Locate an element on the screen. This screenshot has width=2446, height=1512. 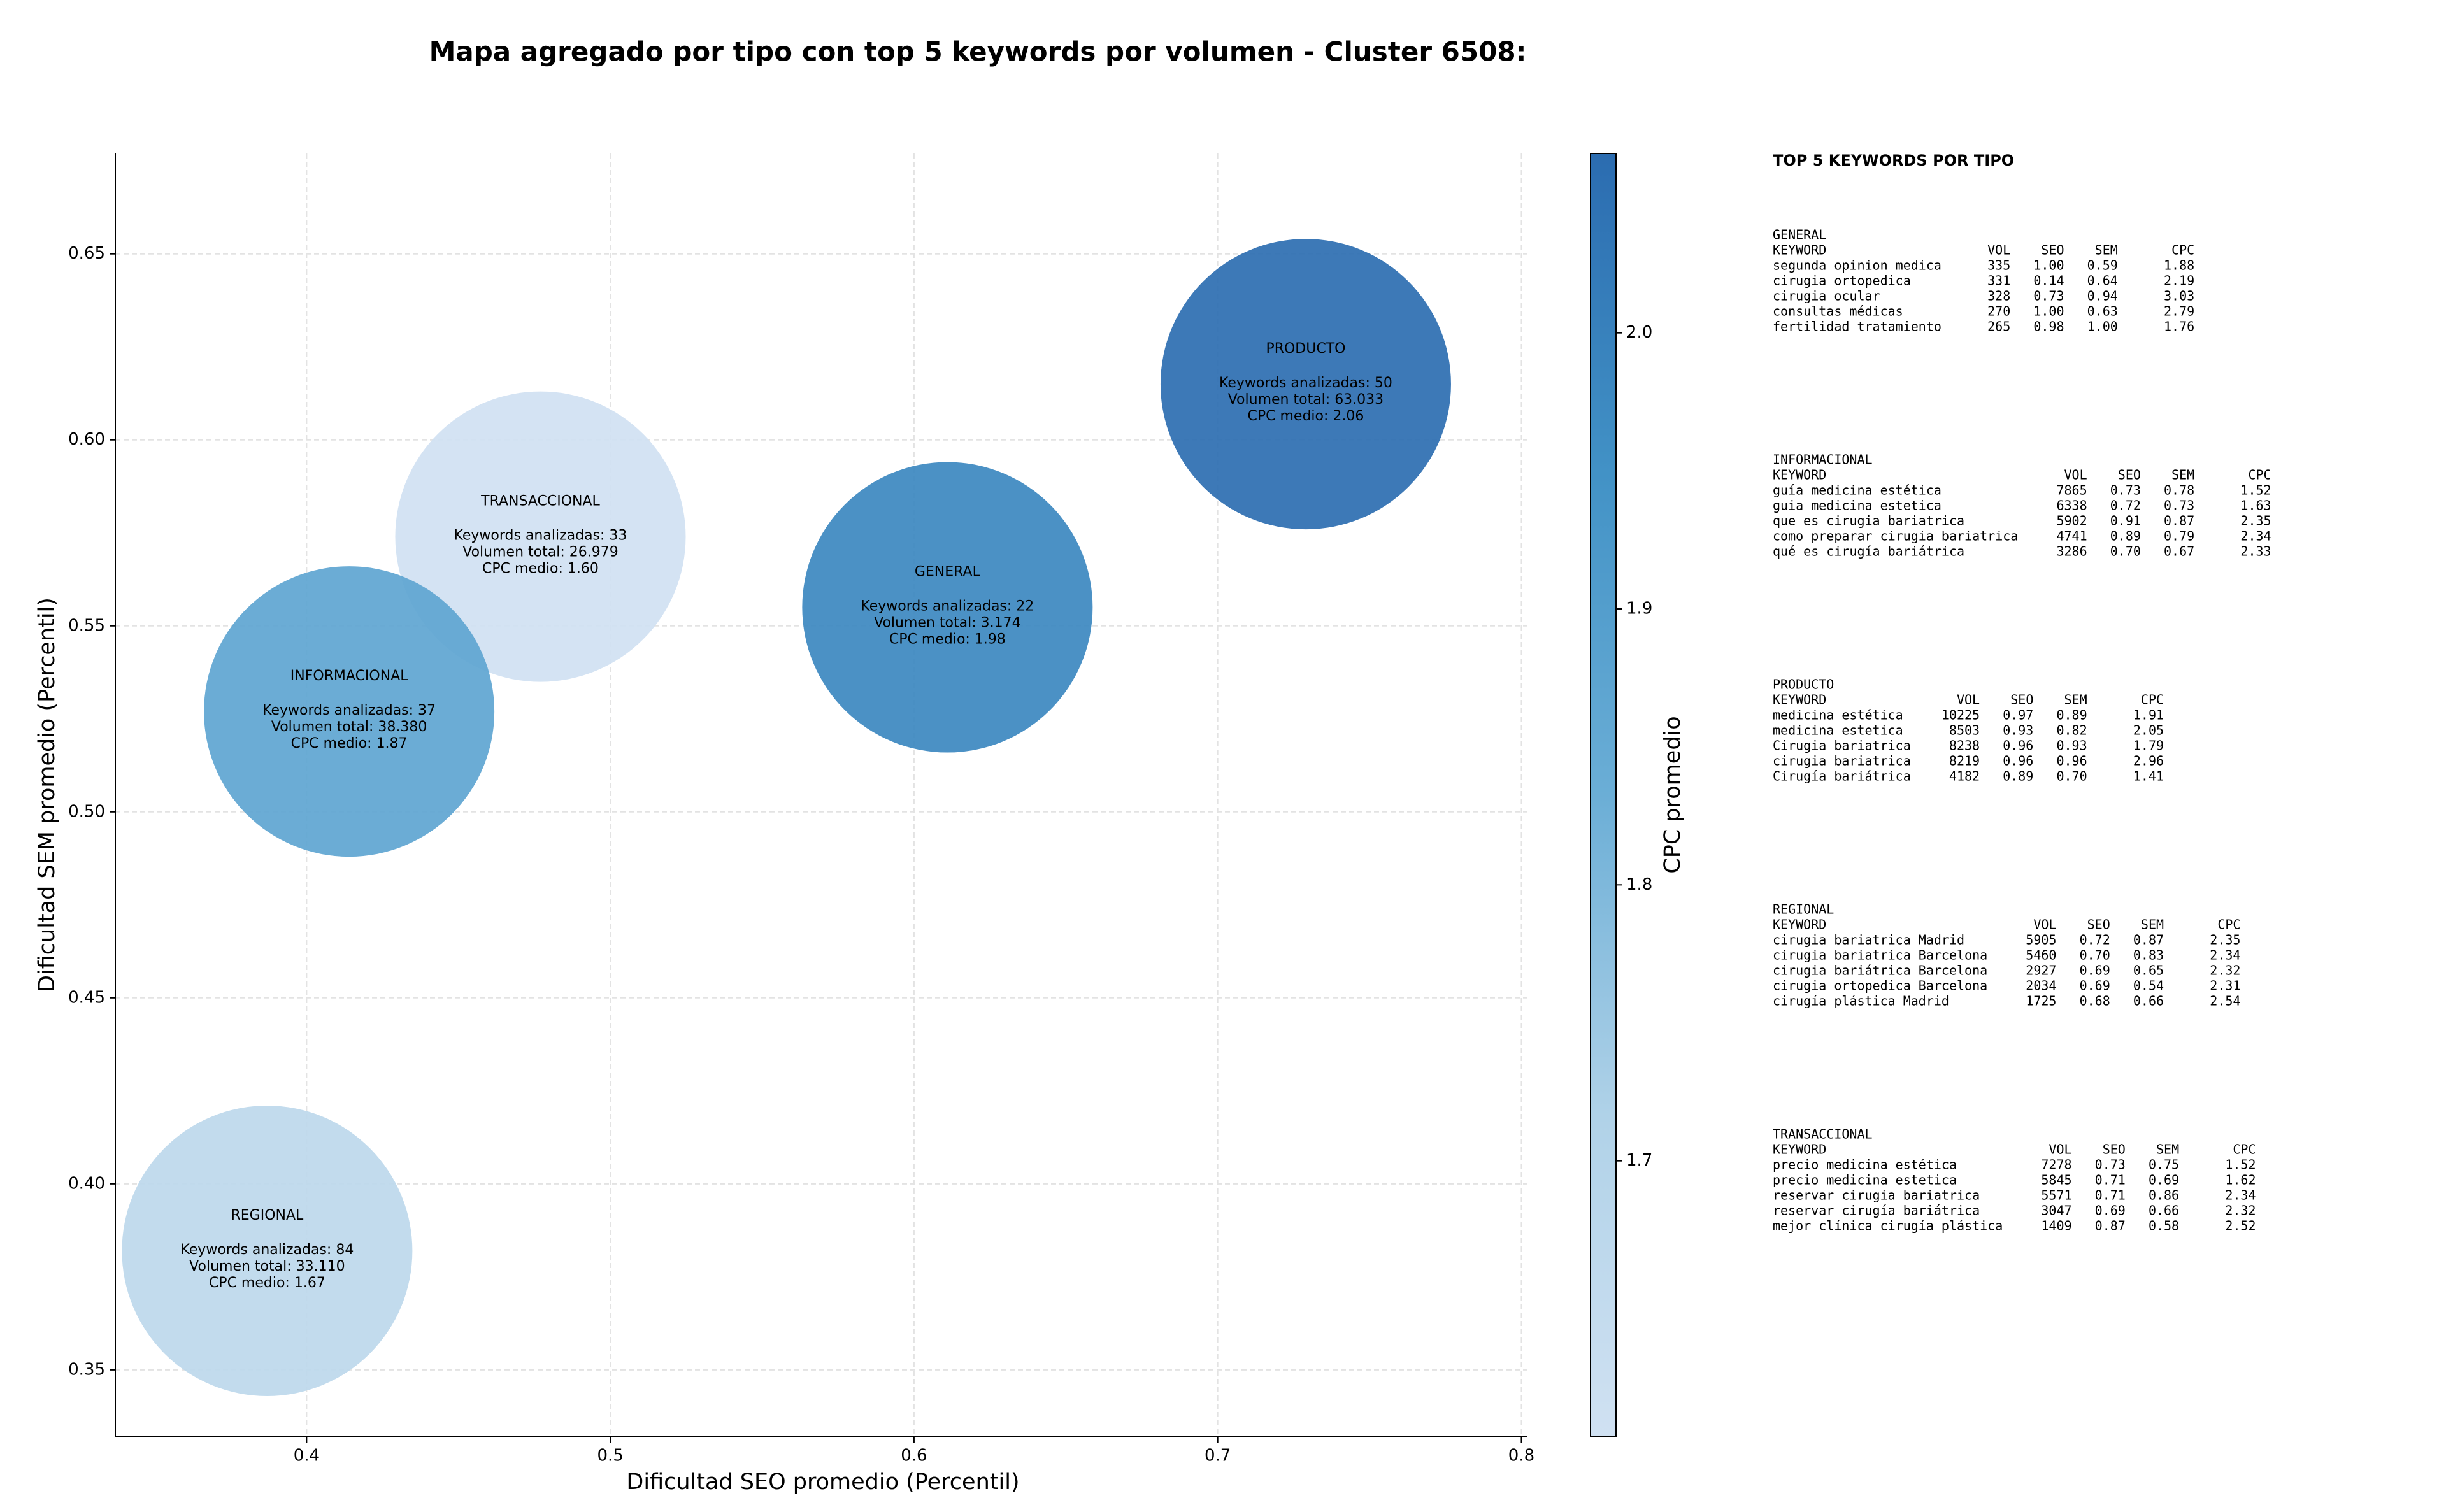
colorbar-tick-label: 2.0 is located at coordinates (1639, 332).